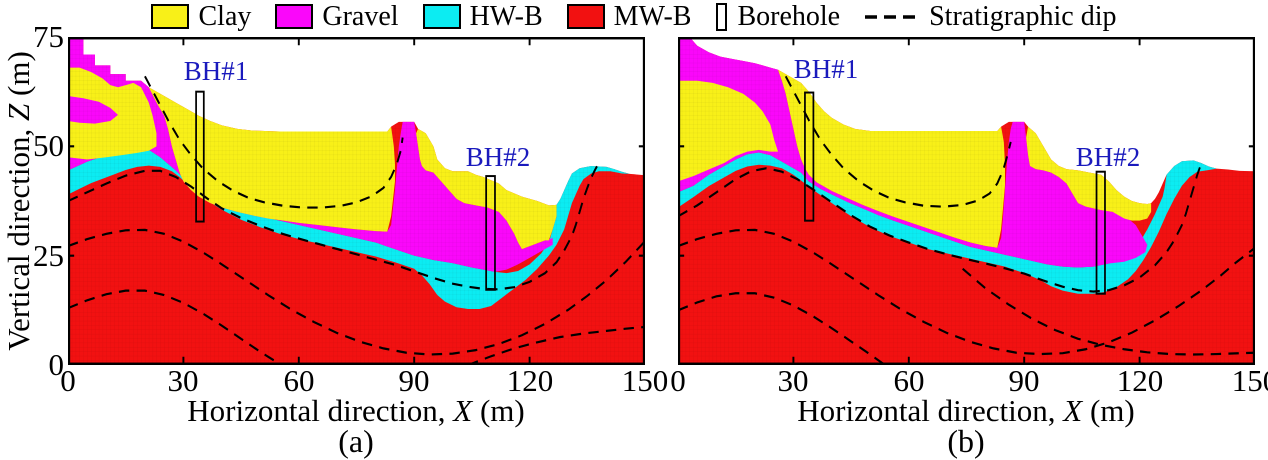  I want to click on bh1-label-b: BH#1, so click(826, 69).